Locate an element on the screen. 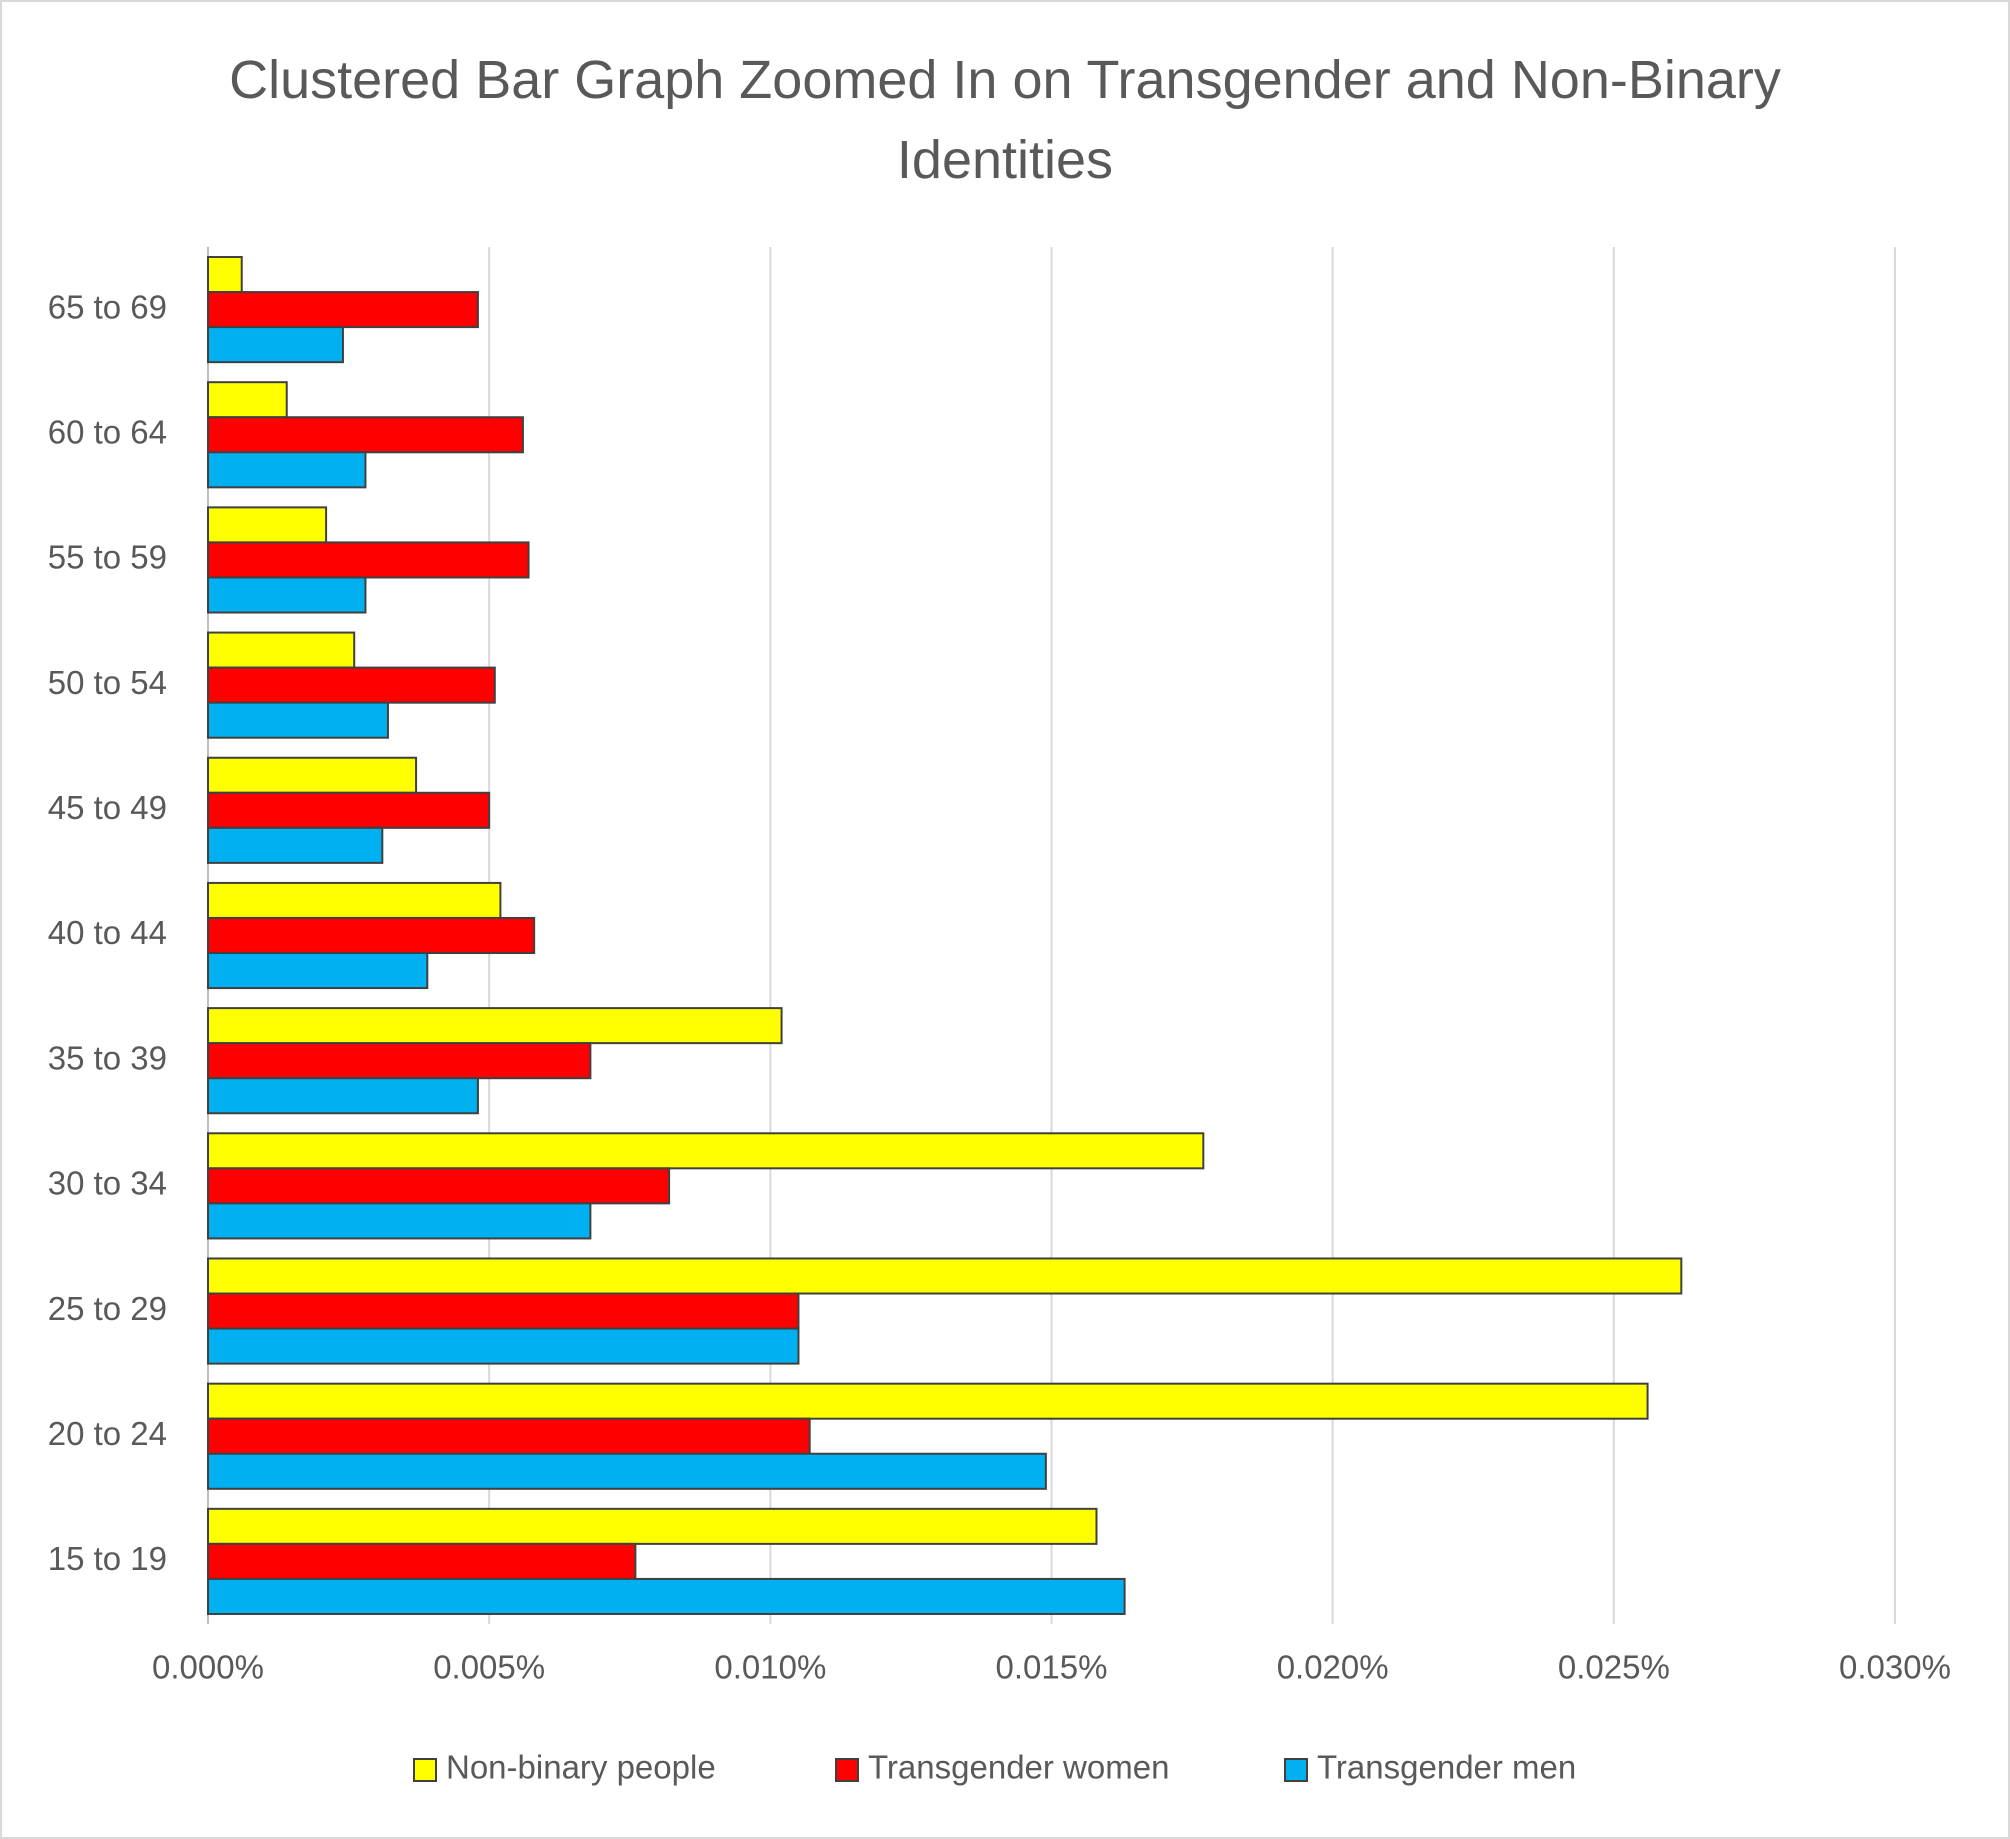 Image resolution: width=2010 pixels, height=1839 pixels. y-tick-label: 45 to 49 is located at coordinates (107, 807).